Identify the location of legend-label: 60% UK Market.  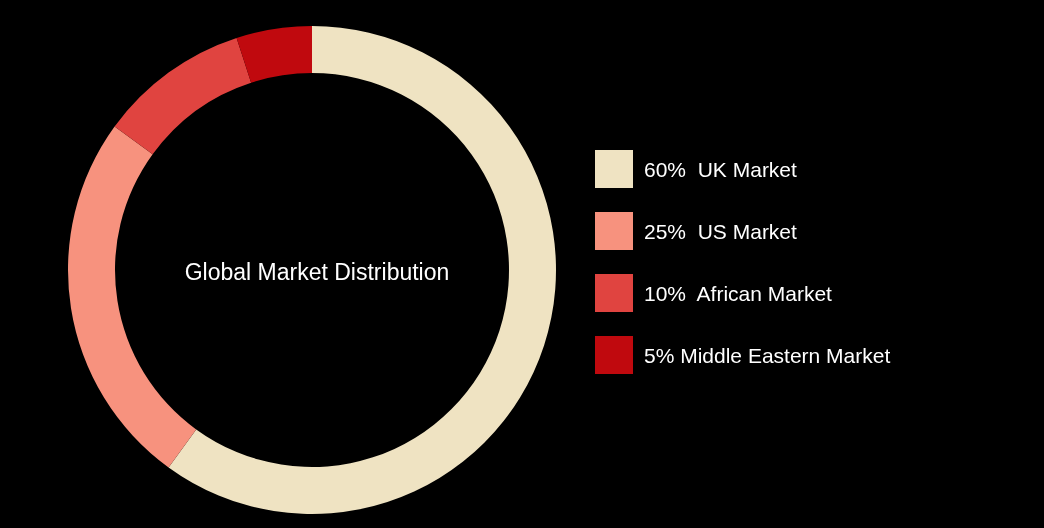
(721, 169).